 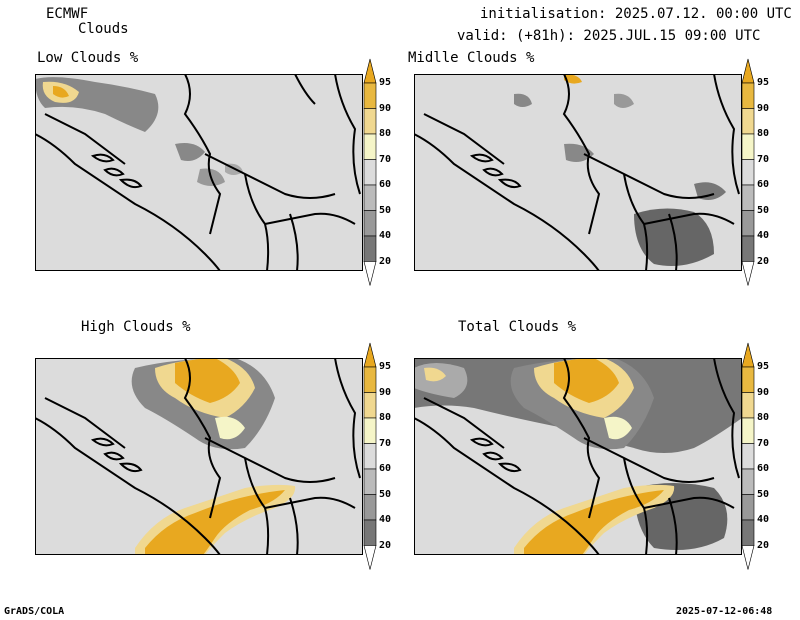 What do you see at coordinates (116, 455) in the screenshot?
I see `islands-high` at bounding box center [116, 455].